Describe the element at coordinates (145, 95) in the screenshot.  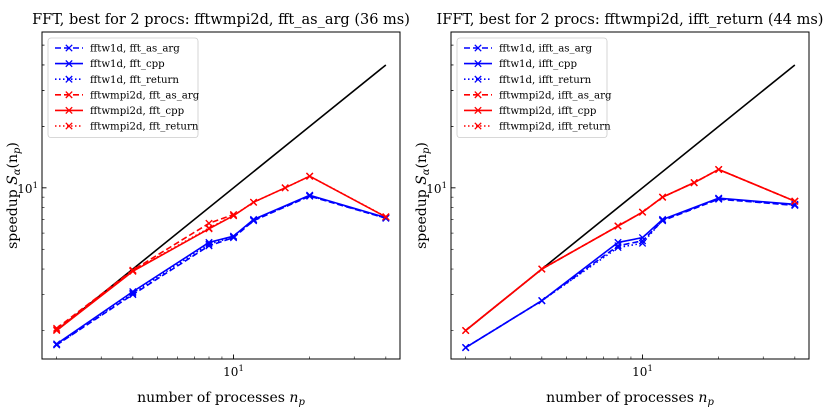
I see `legend-entry: fftwmpi2d, fft_as_arg` at that location.